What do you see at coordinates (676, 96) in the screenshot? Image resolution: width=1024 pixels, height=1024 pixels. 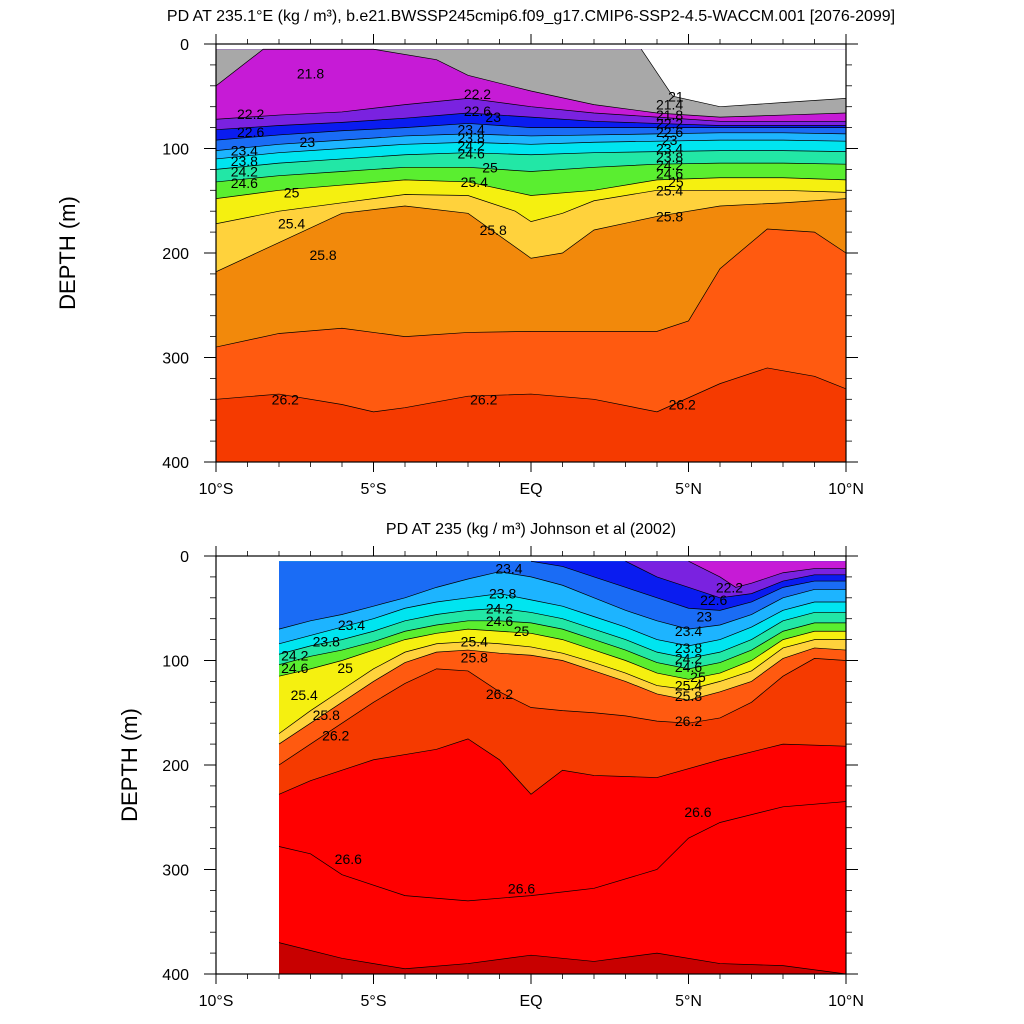 I see `contour-label: 21` at bounding box center [676, 96].